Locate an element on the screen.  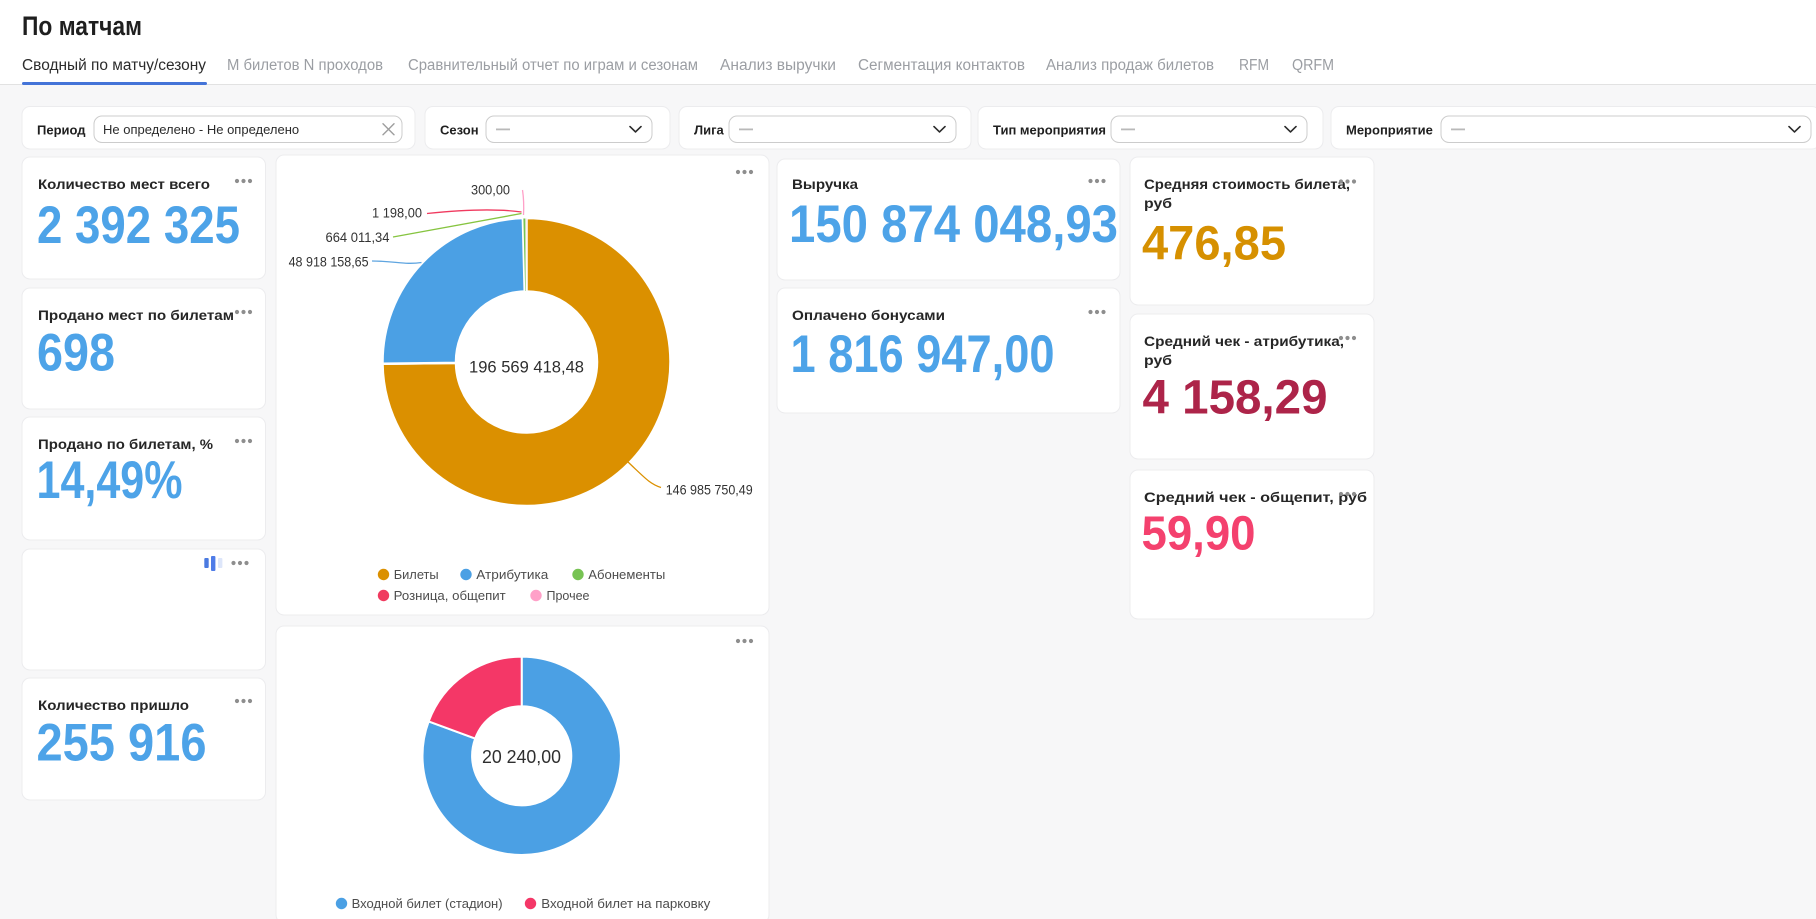
svg-text: 196 569 418,48 is located at coordinates (526, 367).